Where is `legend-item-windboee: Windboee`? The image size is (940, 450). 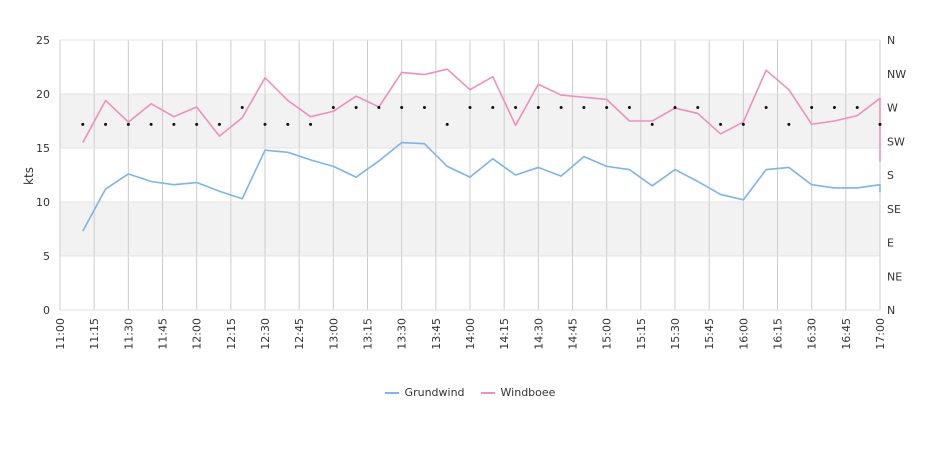
legend-item-windboee: Windboee is located at coordinates (518, 392).